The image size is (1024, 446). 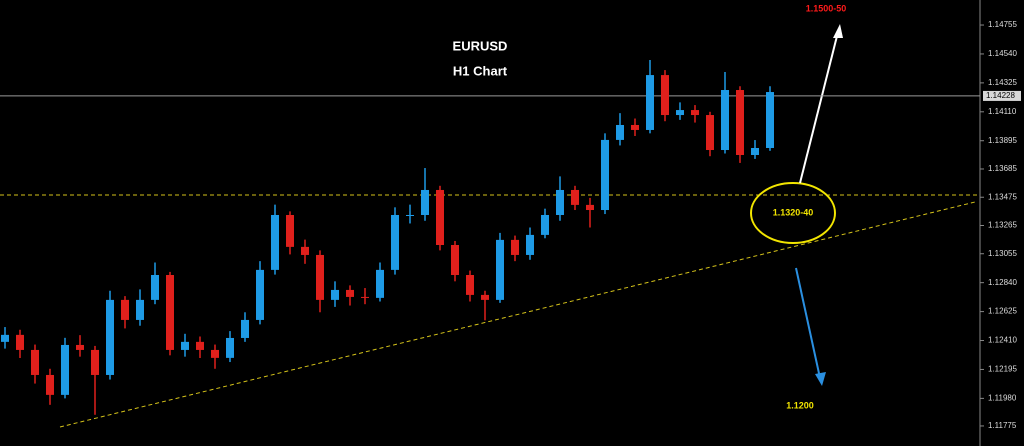 What do you see at coordinates (1002, 196) in the screenshot?
I see `y-tick-label: 1.13475` at bounding box center [1002, 196].